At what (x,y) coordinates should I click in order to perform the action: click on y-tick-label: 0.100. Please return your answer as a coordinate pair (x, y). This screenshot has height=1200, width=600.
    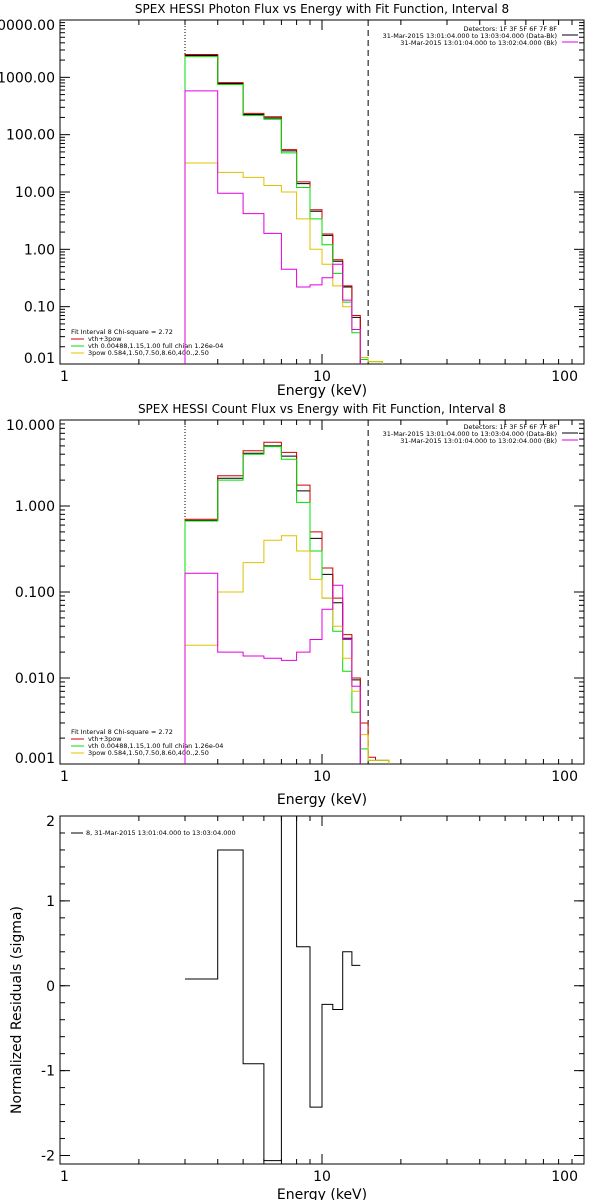
    Looking at the image, I should click on (35, 593).